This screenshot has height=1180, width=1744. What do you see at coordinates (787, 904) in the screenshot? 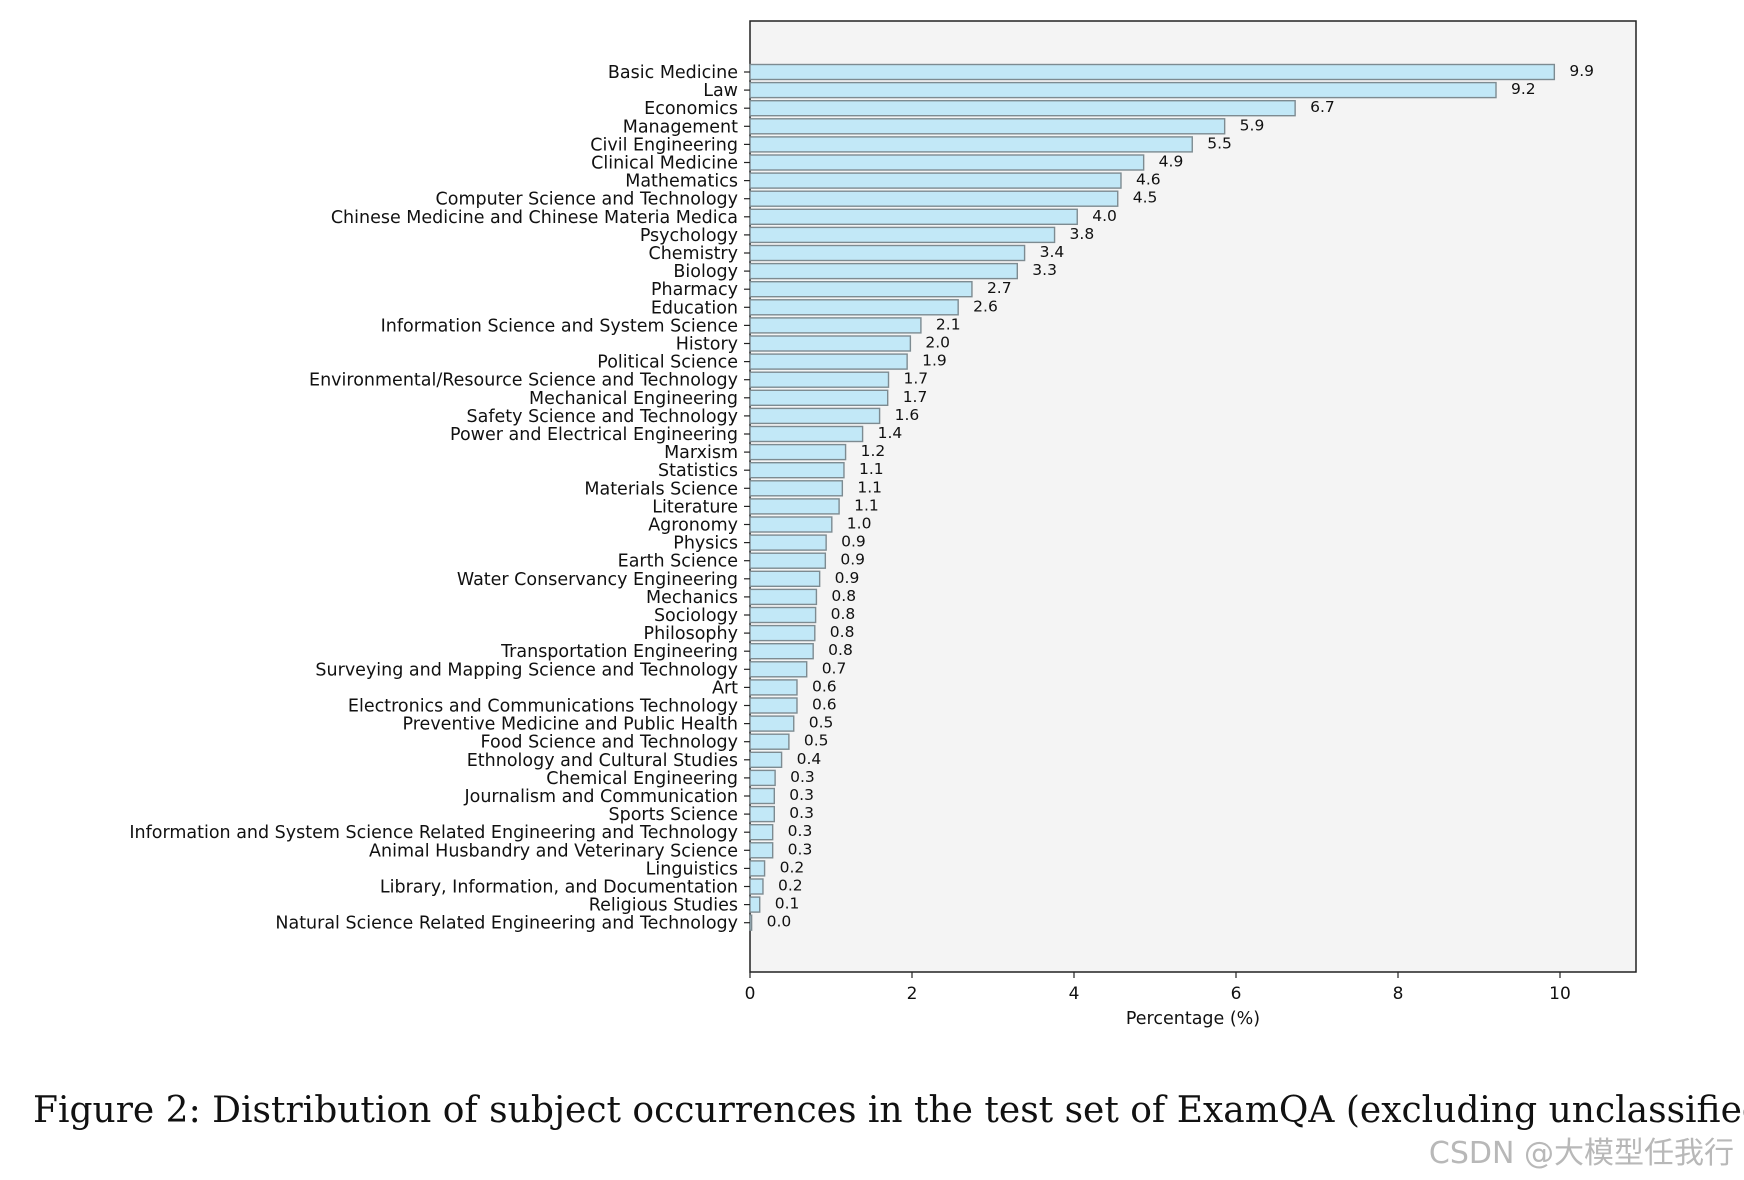
I see `value-label: 0.1` at bounding box center [787, 904].